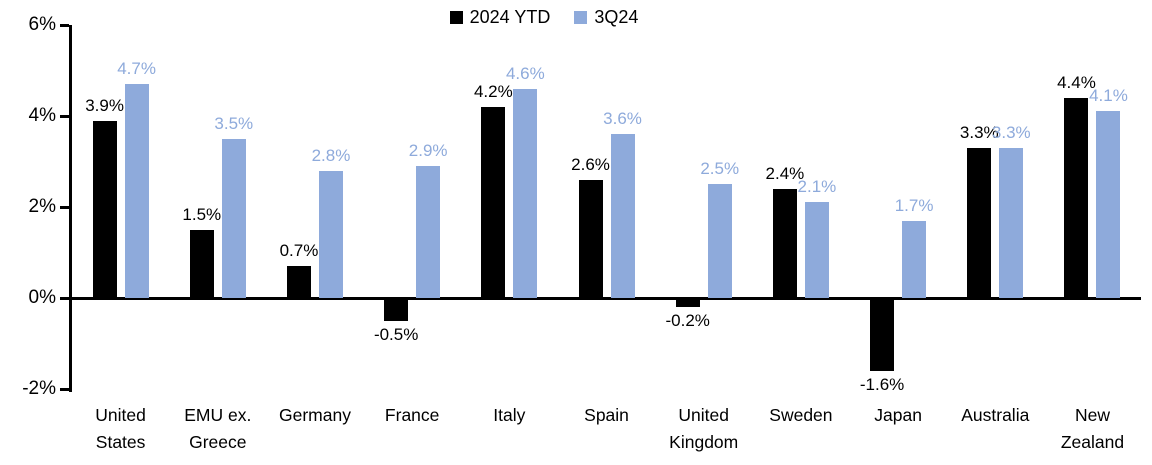 This screenshot has width=1152, height=465. I want to click on x-axis-line, so click(605, 298).